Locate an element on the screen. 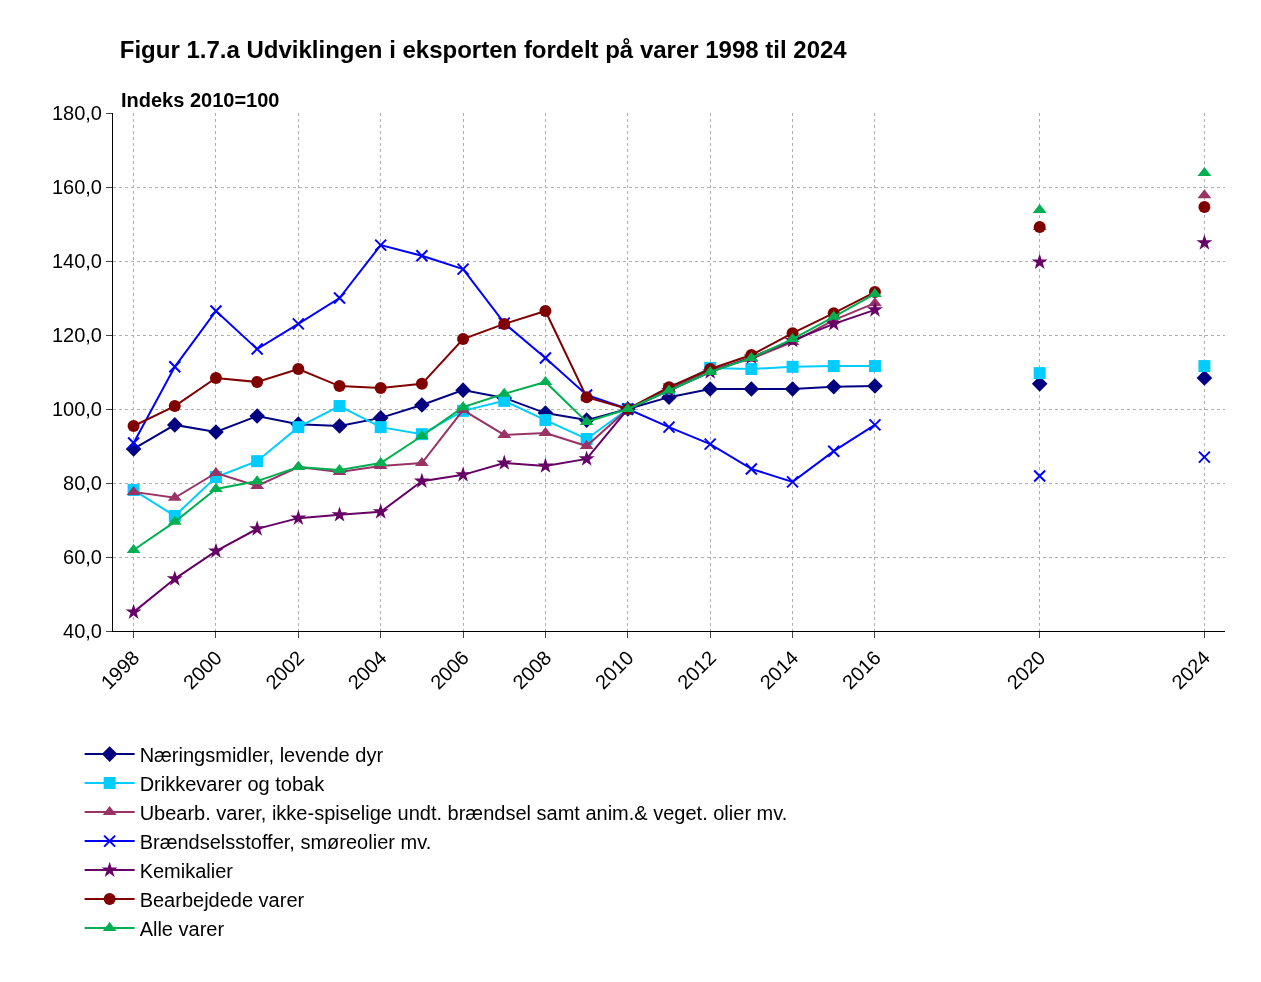 The image size is (1261, 982). y-tick-label: 40,0 is located at coordinates (82, 631).